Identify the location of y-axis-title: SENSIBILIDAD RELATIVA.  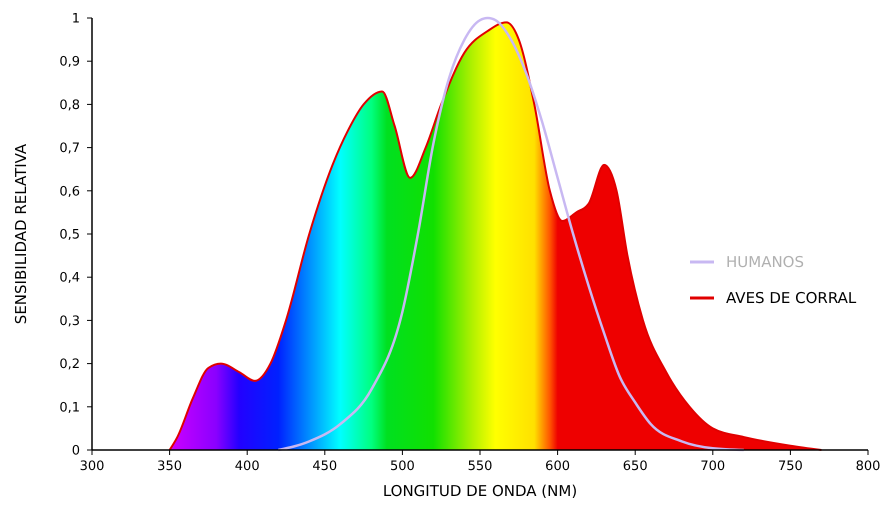
(21, 233).